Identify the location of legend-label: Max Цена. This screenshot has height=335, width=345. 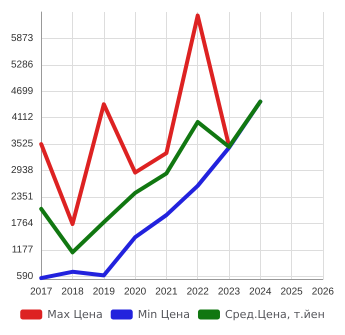
(75, 314).